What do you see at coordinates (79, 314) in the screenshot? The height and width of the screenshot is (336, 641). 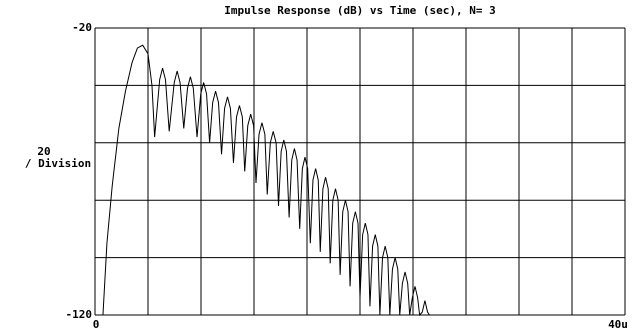 I see `y-tick-label: -120` at bounding box center [79, 314].